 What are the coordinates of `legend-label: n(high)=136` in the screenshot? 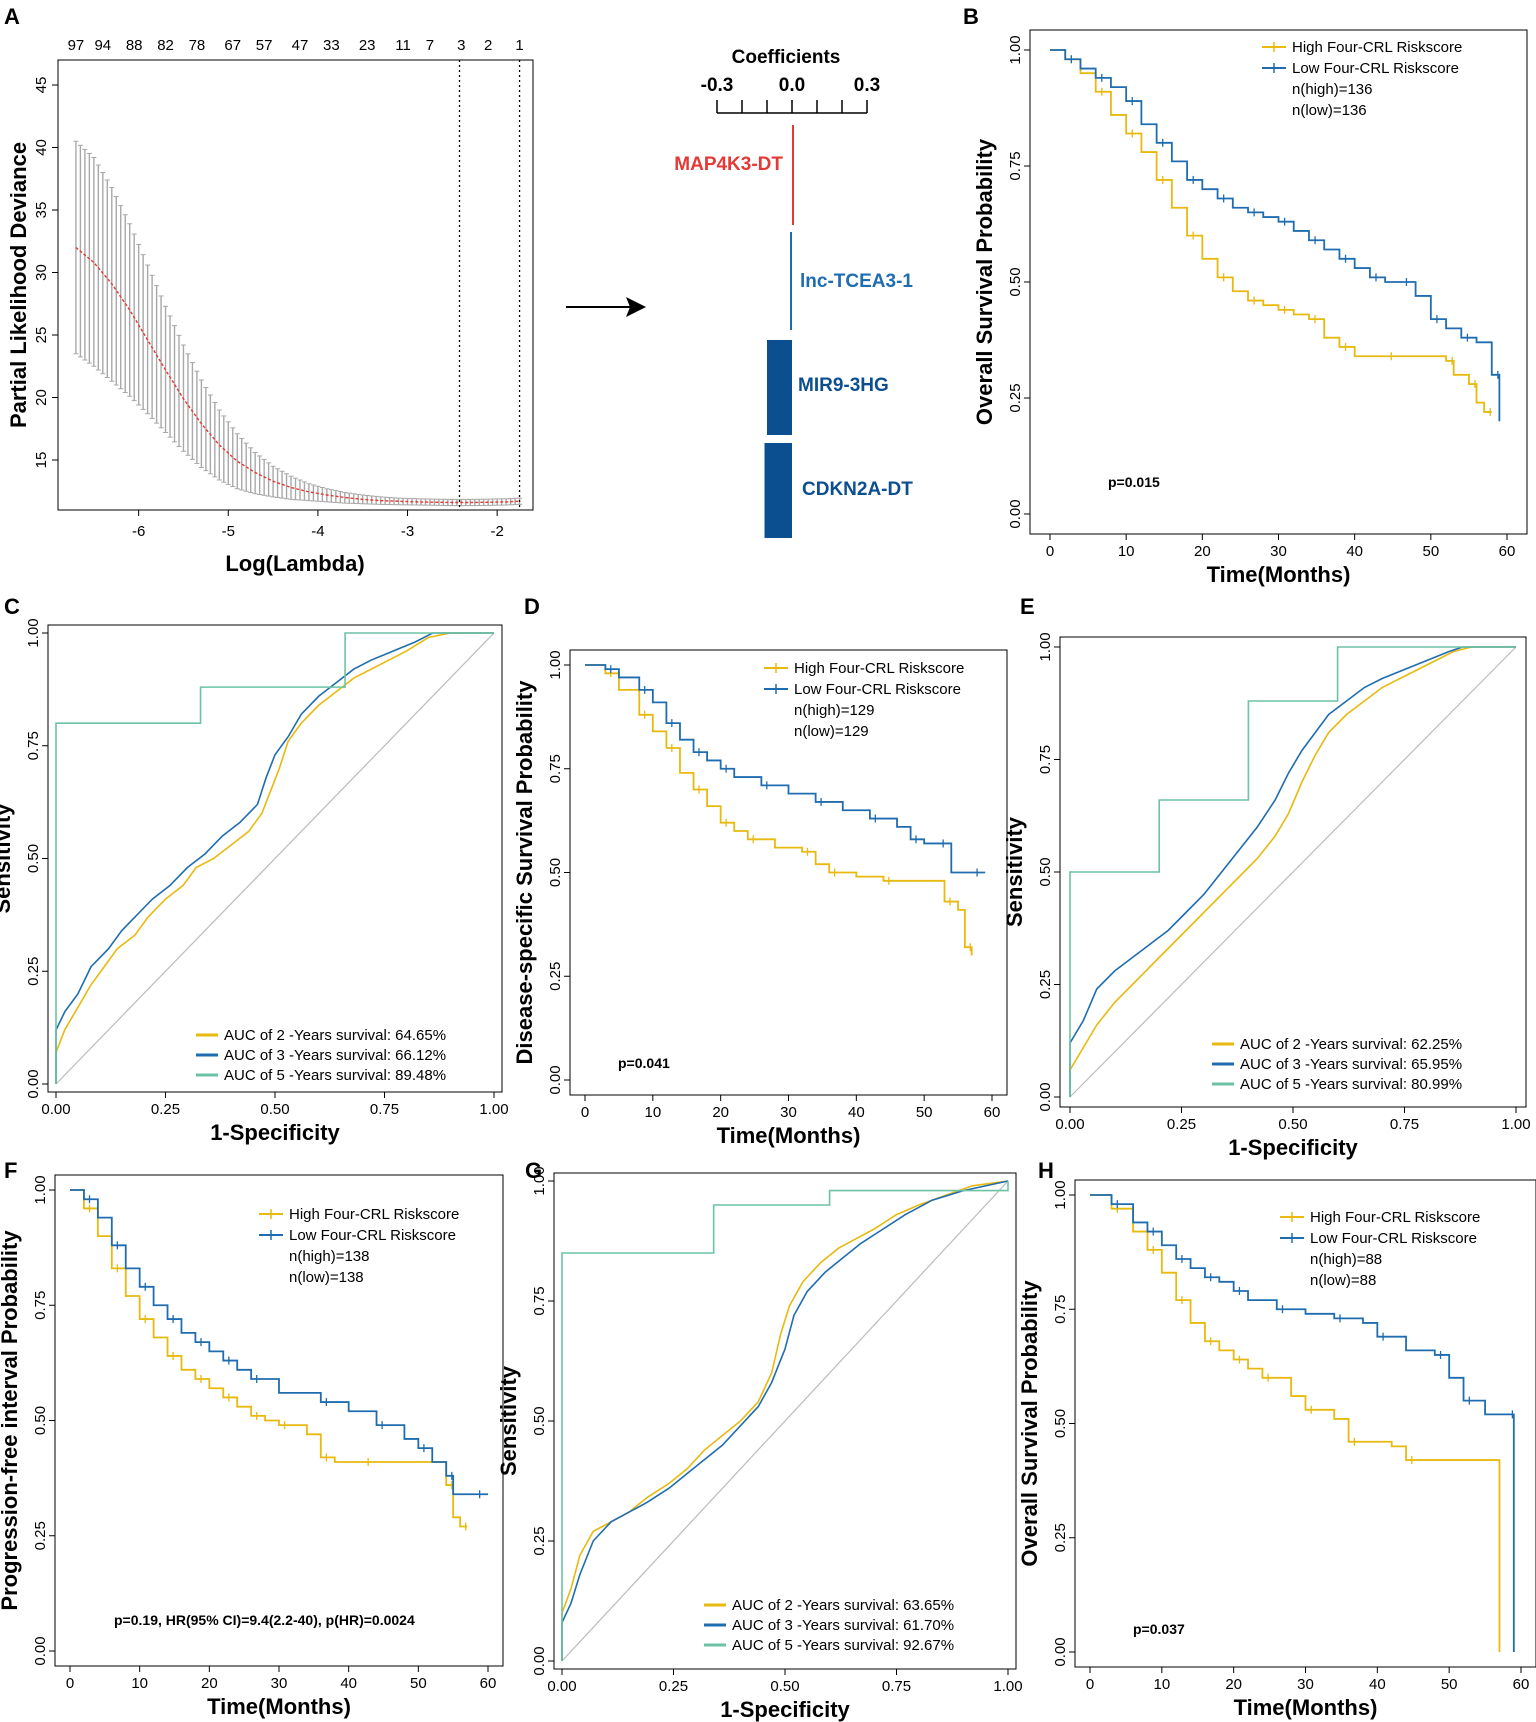 It's located at (1332, 89).